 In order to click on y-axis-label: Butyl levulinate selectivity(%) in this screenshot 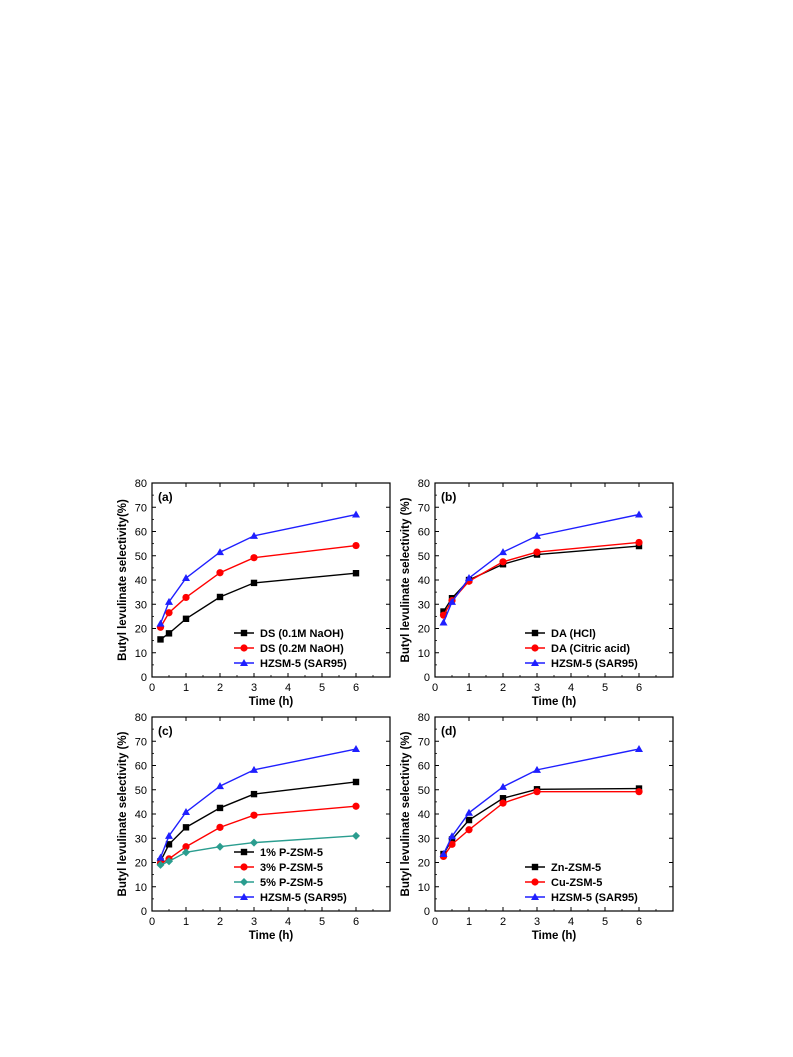, I will do `click(123, 580)`.